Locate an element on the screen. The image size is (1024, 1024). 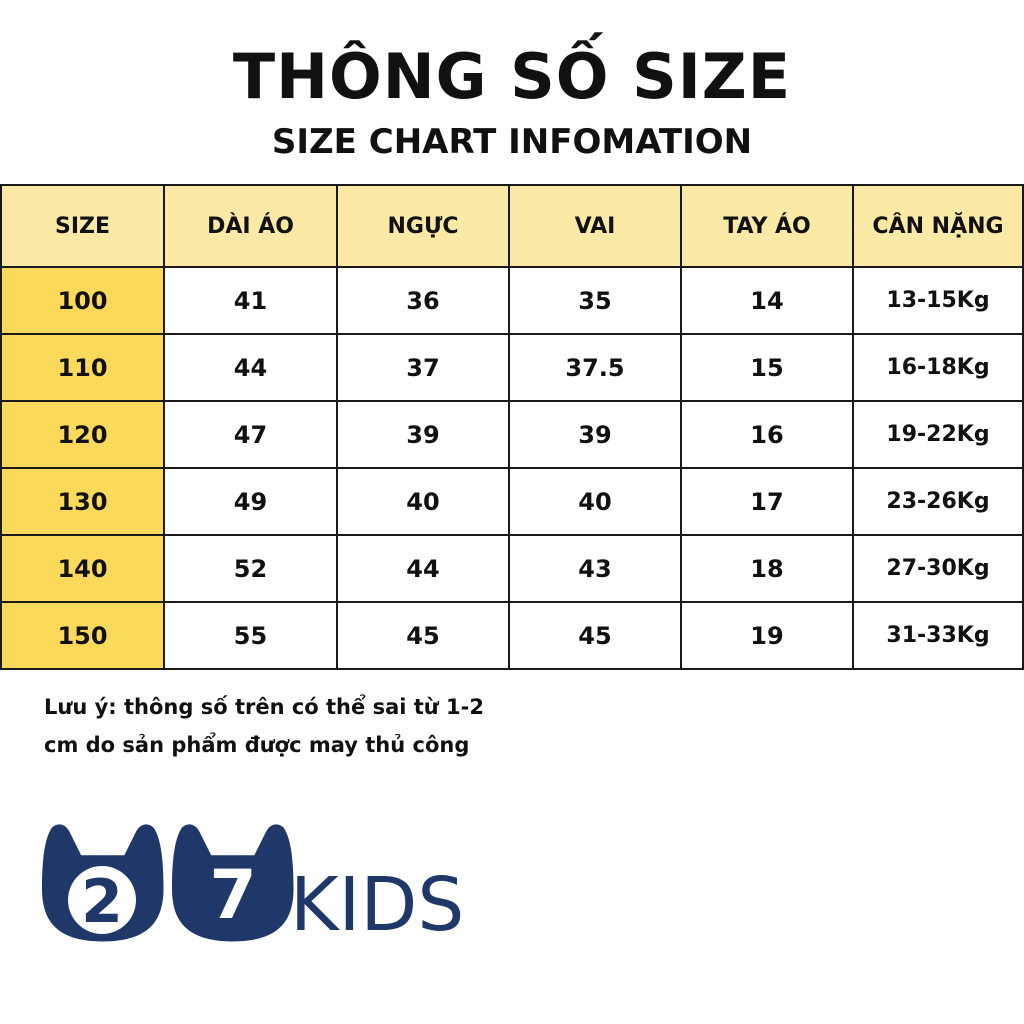
size-cell: 120 is located at coordinates (82, 434).